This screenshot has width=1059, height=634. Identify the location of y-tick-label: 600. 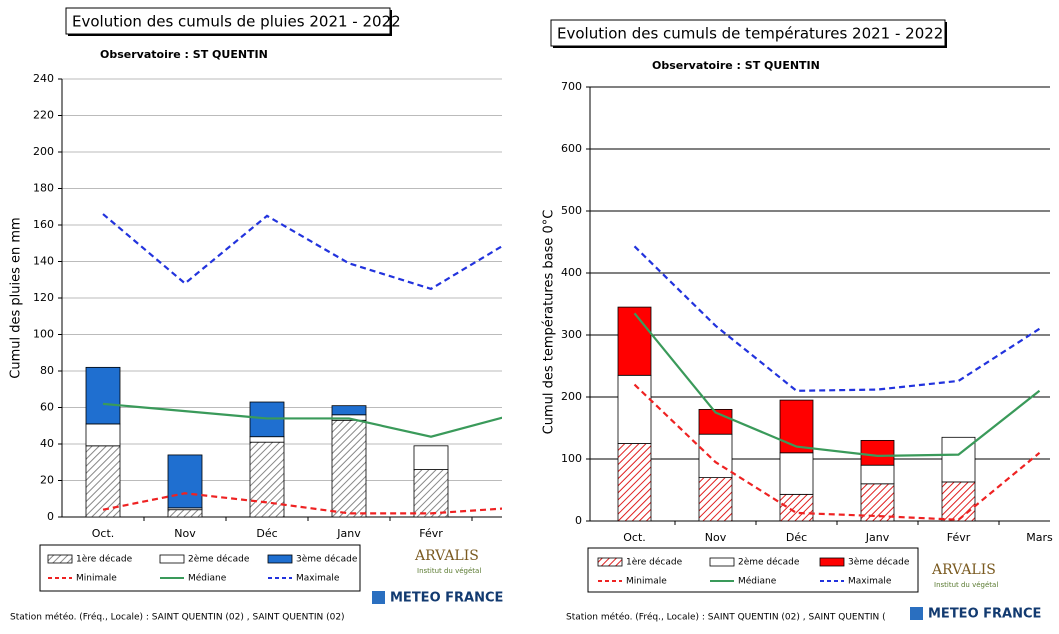
(571, 148).